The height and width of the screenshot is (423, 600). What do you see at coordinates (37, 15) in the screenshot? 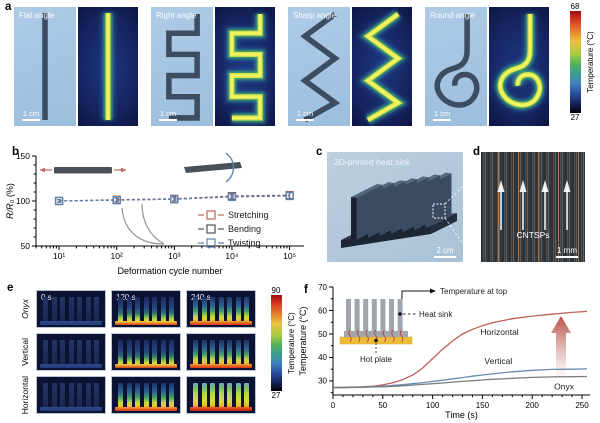
I see `sample-title: Flat angle` at bounding box center [37, 15].